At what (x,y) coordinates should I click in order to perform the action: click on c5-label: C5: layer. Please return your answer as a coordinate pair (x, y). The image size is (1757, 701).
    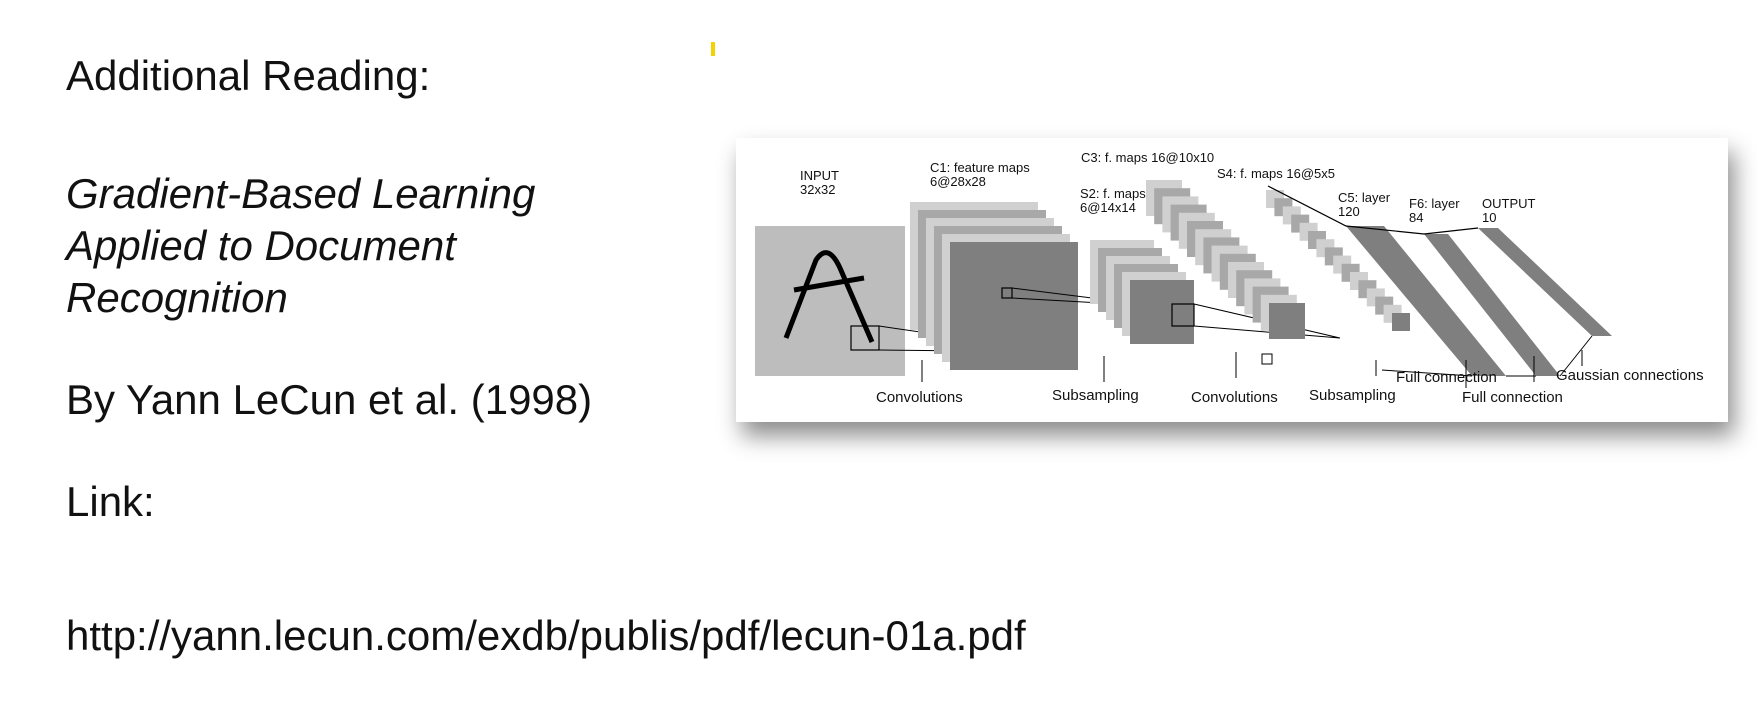
    Looking at the image, I should click on (1364, 197).